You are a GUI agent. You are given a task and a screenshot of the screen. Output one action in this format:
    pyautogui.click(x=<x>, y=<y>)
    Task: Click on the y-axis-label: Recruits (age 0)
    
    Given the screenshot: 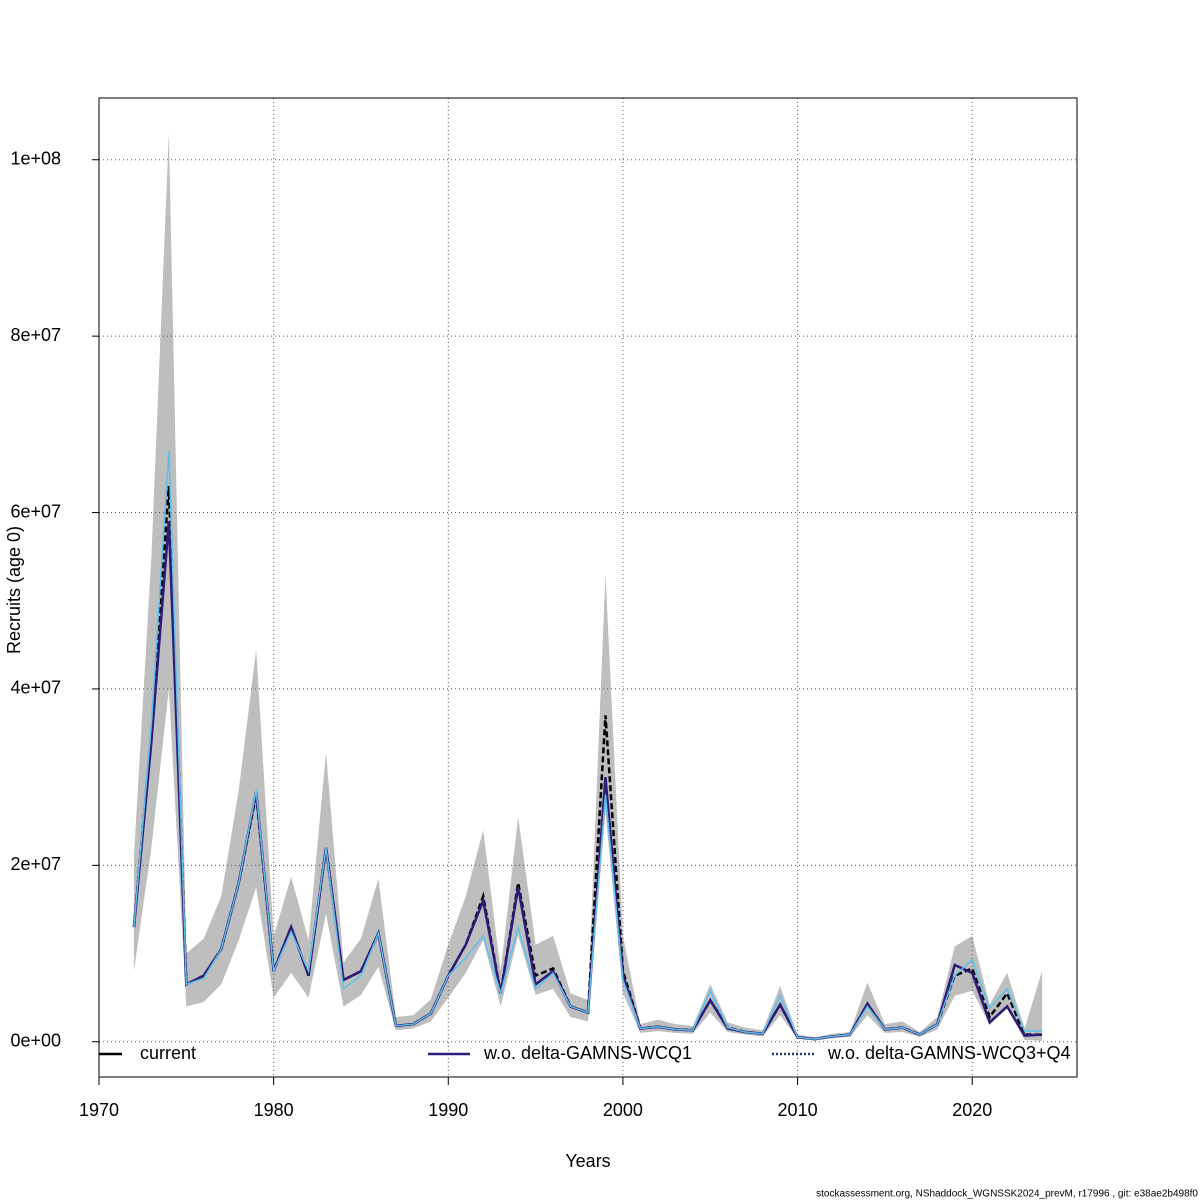 What is the action you would take?
    pyautogui.click(x=14, y=590)
    